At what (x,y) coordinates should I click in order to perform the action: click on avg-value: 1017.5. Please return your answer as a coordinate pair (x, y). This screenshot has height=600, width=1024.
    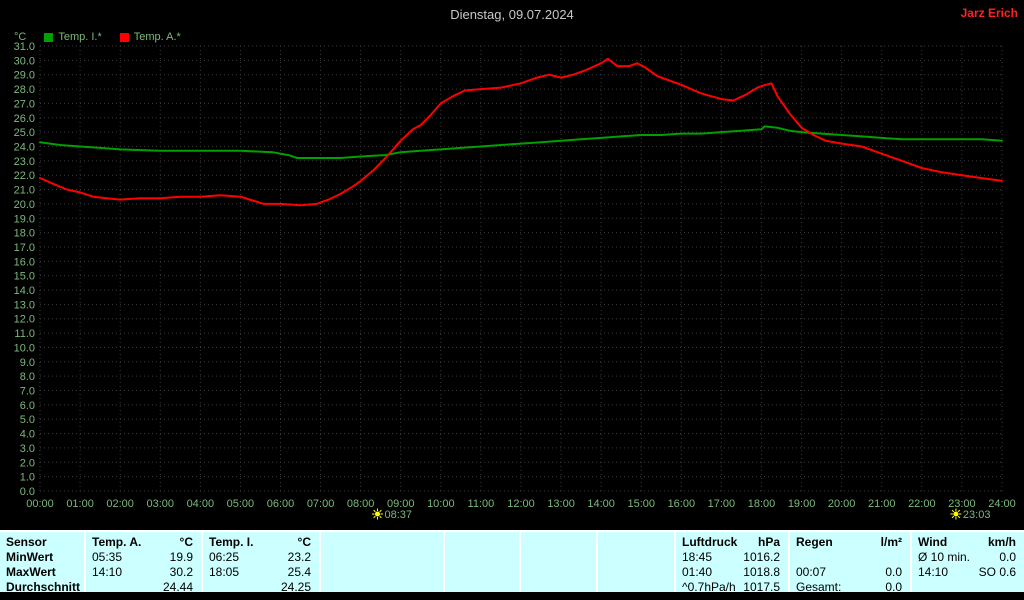
    Looking at the image, I should click on (761, 586).